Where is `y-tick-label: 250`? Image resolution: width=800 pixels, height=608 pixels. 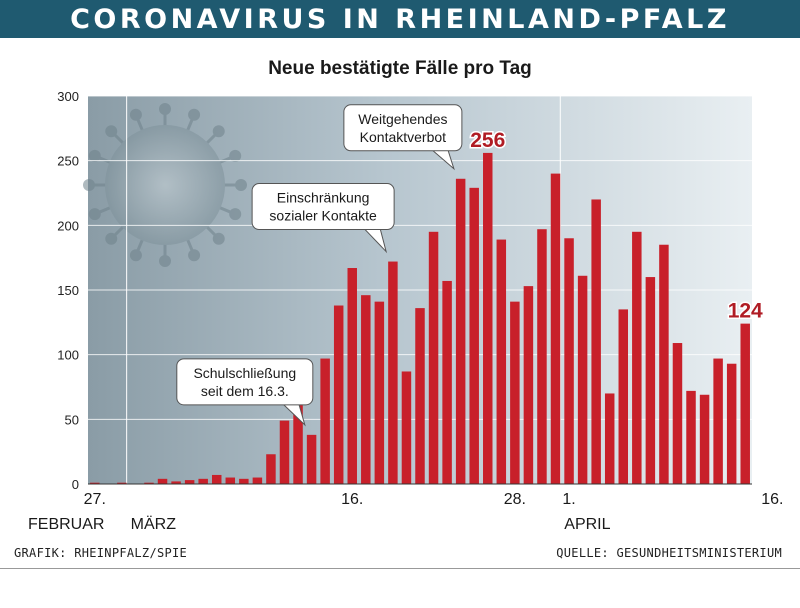
y-tick-label: 250 is located at coordinates (68, 161).